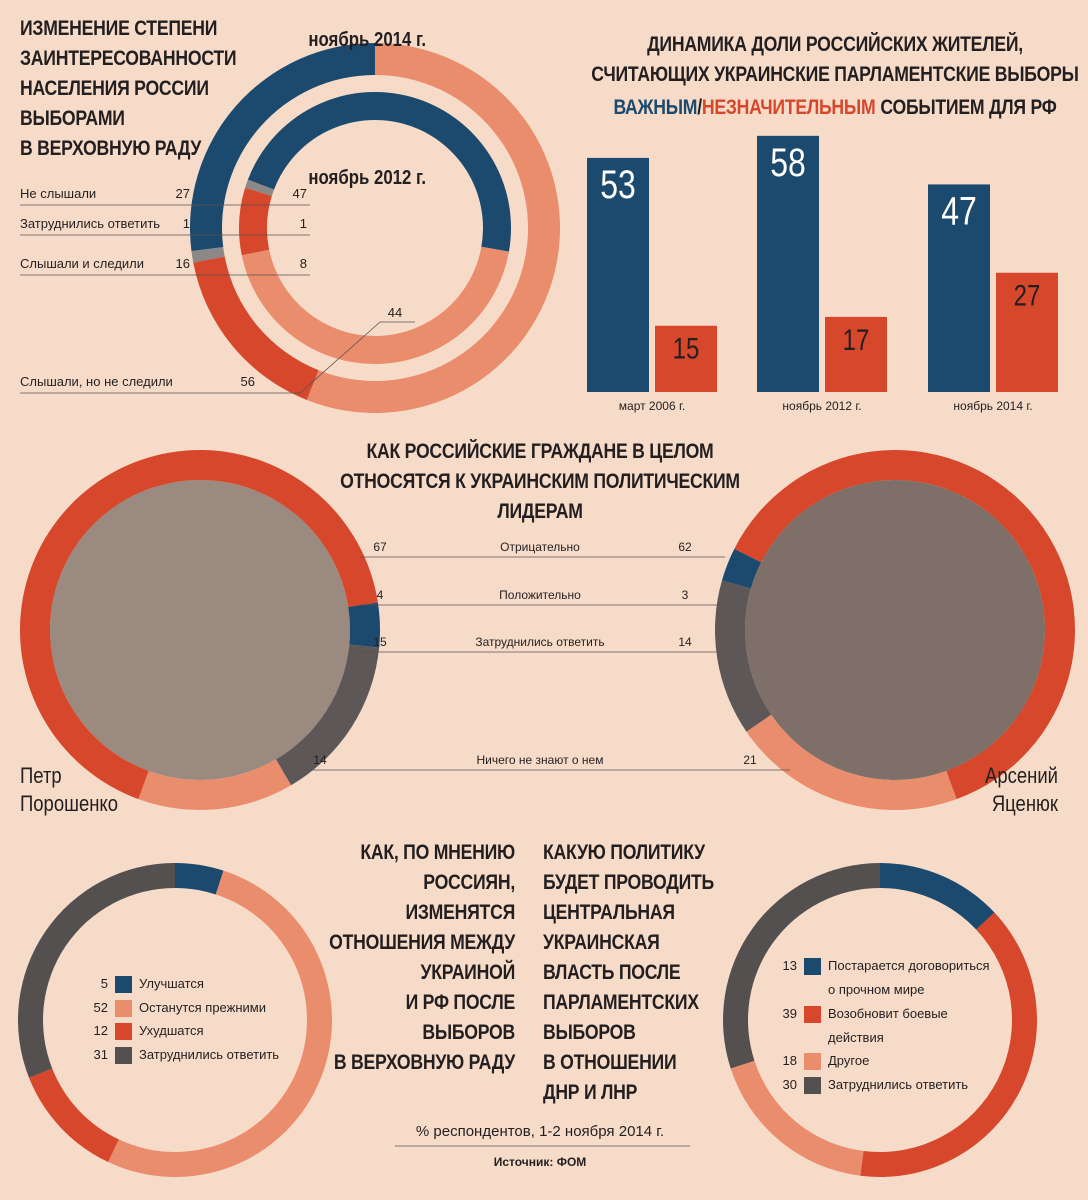  I want to click on x-tick-label: ноябрь 2014 г., so click(993, 406).